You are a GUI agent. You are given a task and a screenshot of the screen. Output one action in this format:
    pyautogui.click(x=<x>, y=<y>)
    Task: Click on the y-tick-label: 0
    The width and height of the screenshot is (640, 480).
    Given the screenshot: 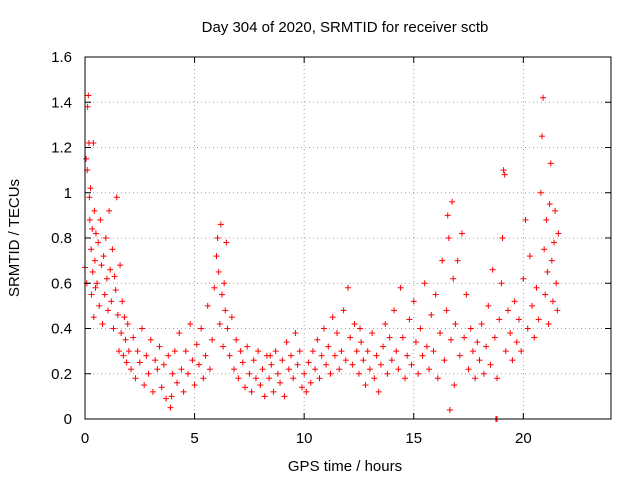 What is the action you would take?
    pyautogui.click(x=68, y=419)
    